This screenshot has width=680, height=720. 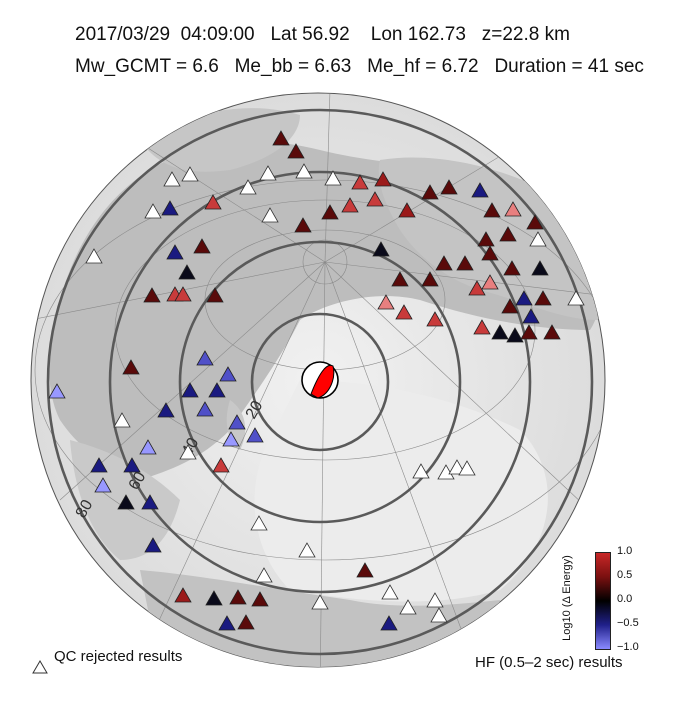 What do you see at coordinates (40, 667) in the screenshot?
I see `qc-legend-triangle` at bounding box center [40, 667].